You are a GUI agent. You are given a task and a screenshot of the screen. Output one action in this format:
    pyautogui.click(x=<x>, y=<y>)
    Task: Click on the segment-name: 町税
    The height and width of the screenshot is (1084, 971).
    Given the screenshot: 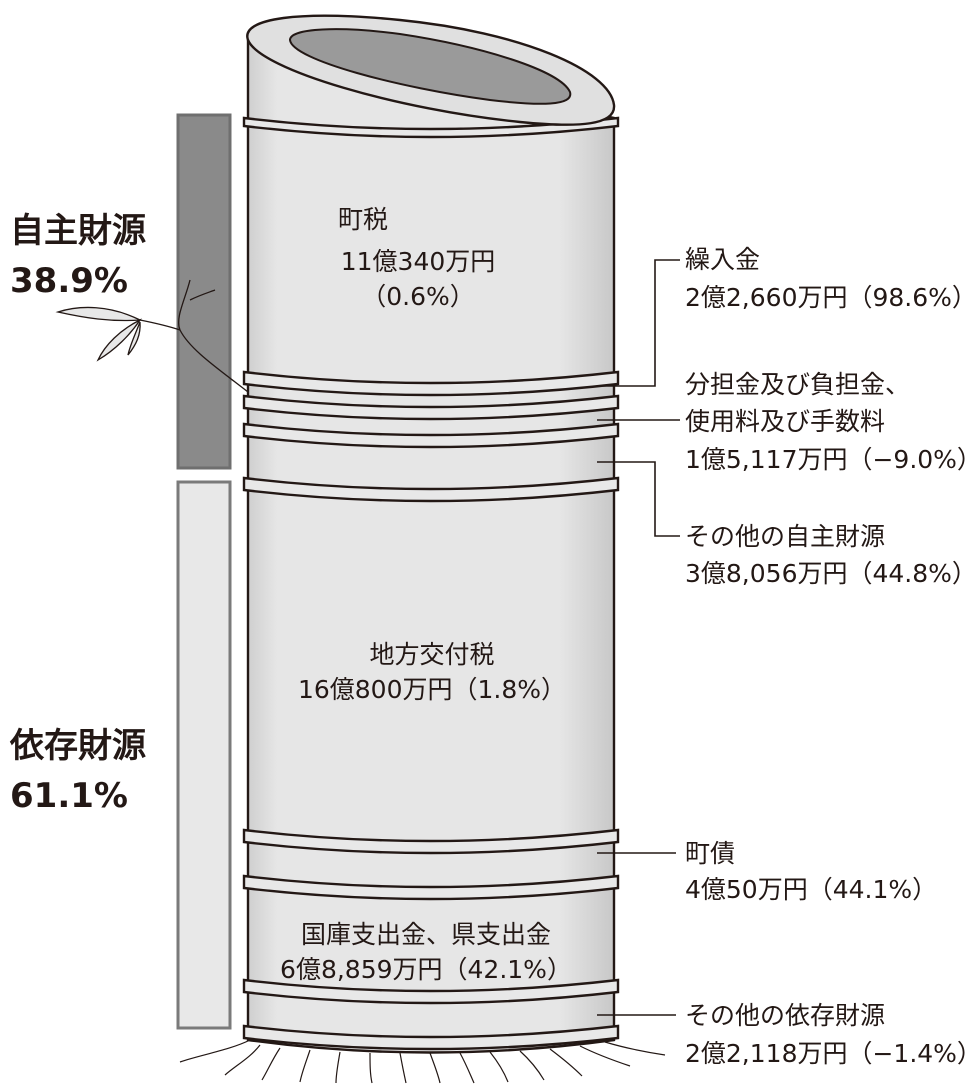 What is the action you would take?
    pyautogui.click(x=363, y=219)
    